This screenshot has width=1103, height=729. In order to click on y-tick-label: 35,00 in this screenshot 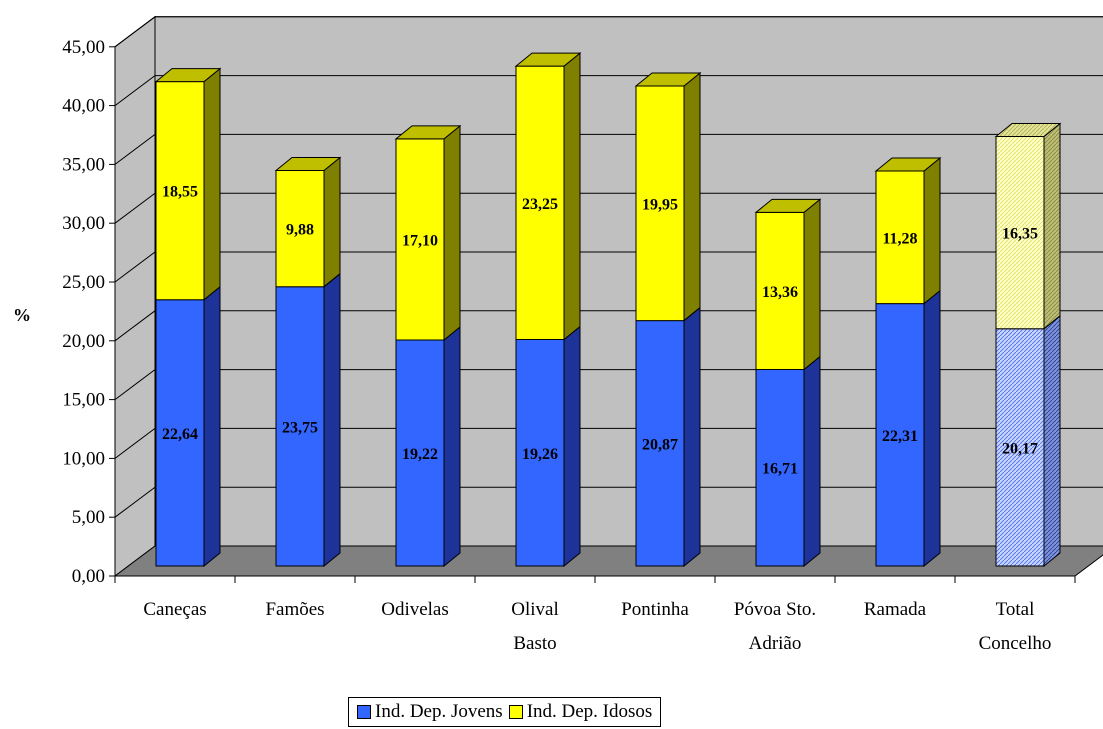, I will do `click(83, 164)`.